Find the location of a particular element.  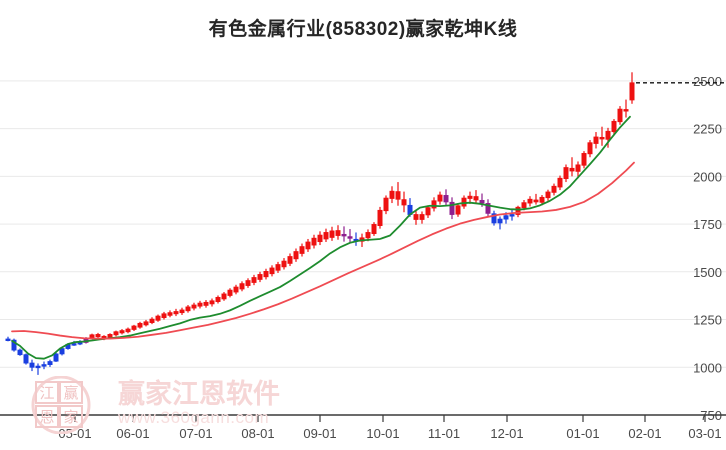

page-title: 有色金属行业(858302)赢家乾坤K线 is located at coordinates (363, 29).